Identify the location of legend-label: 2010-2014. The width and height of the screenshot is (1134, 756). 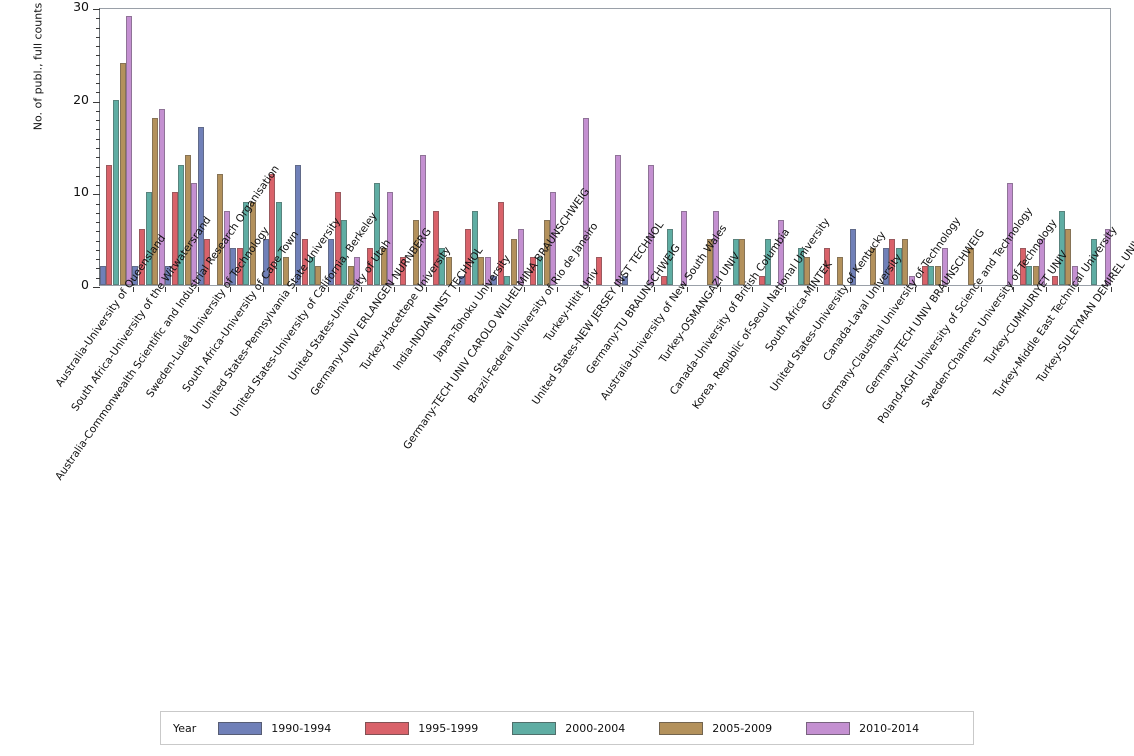
(889, 728).